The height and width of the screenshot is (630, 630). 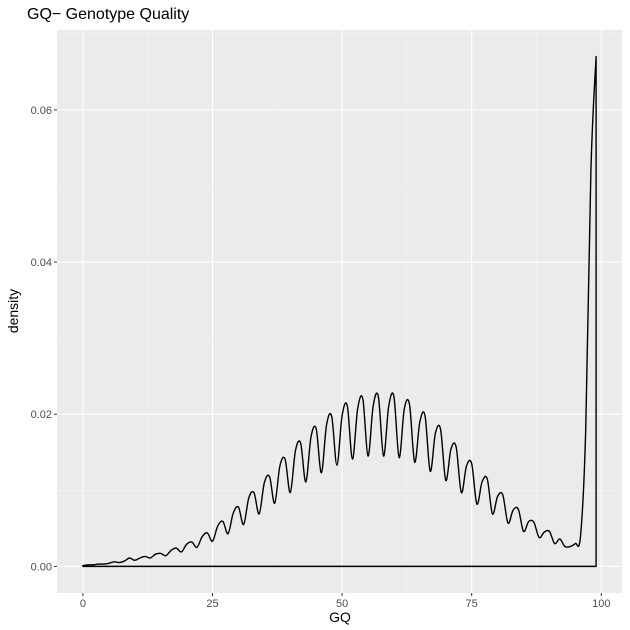 What do you see at coordinates (83, 604) in the screenshot?
I see `x-tick-label: 0` at bounding box center [83, 604].